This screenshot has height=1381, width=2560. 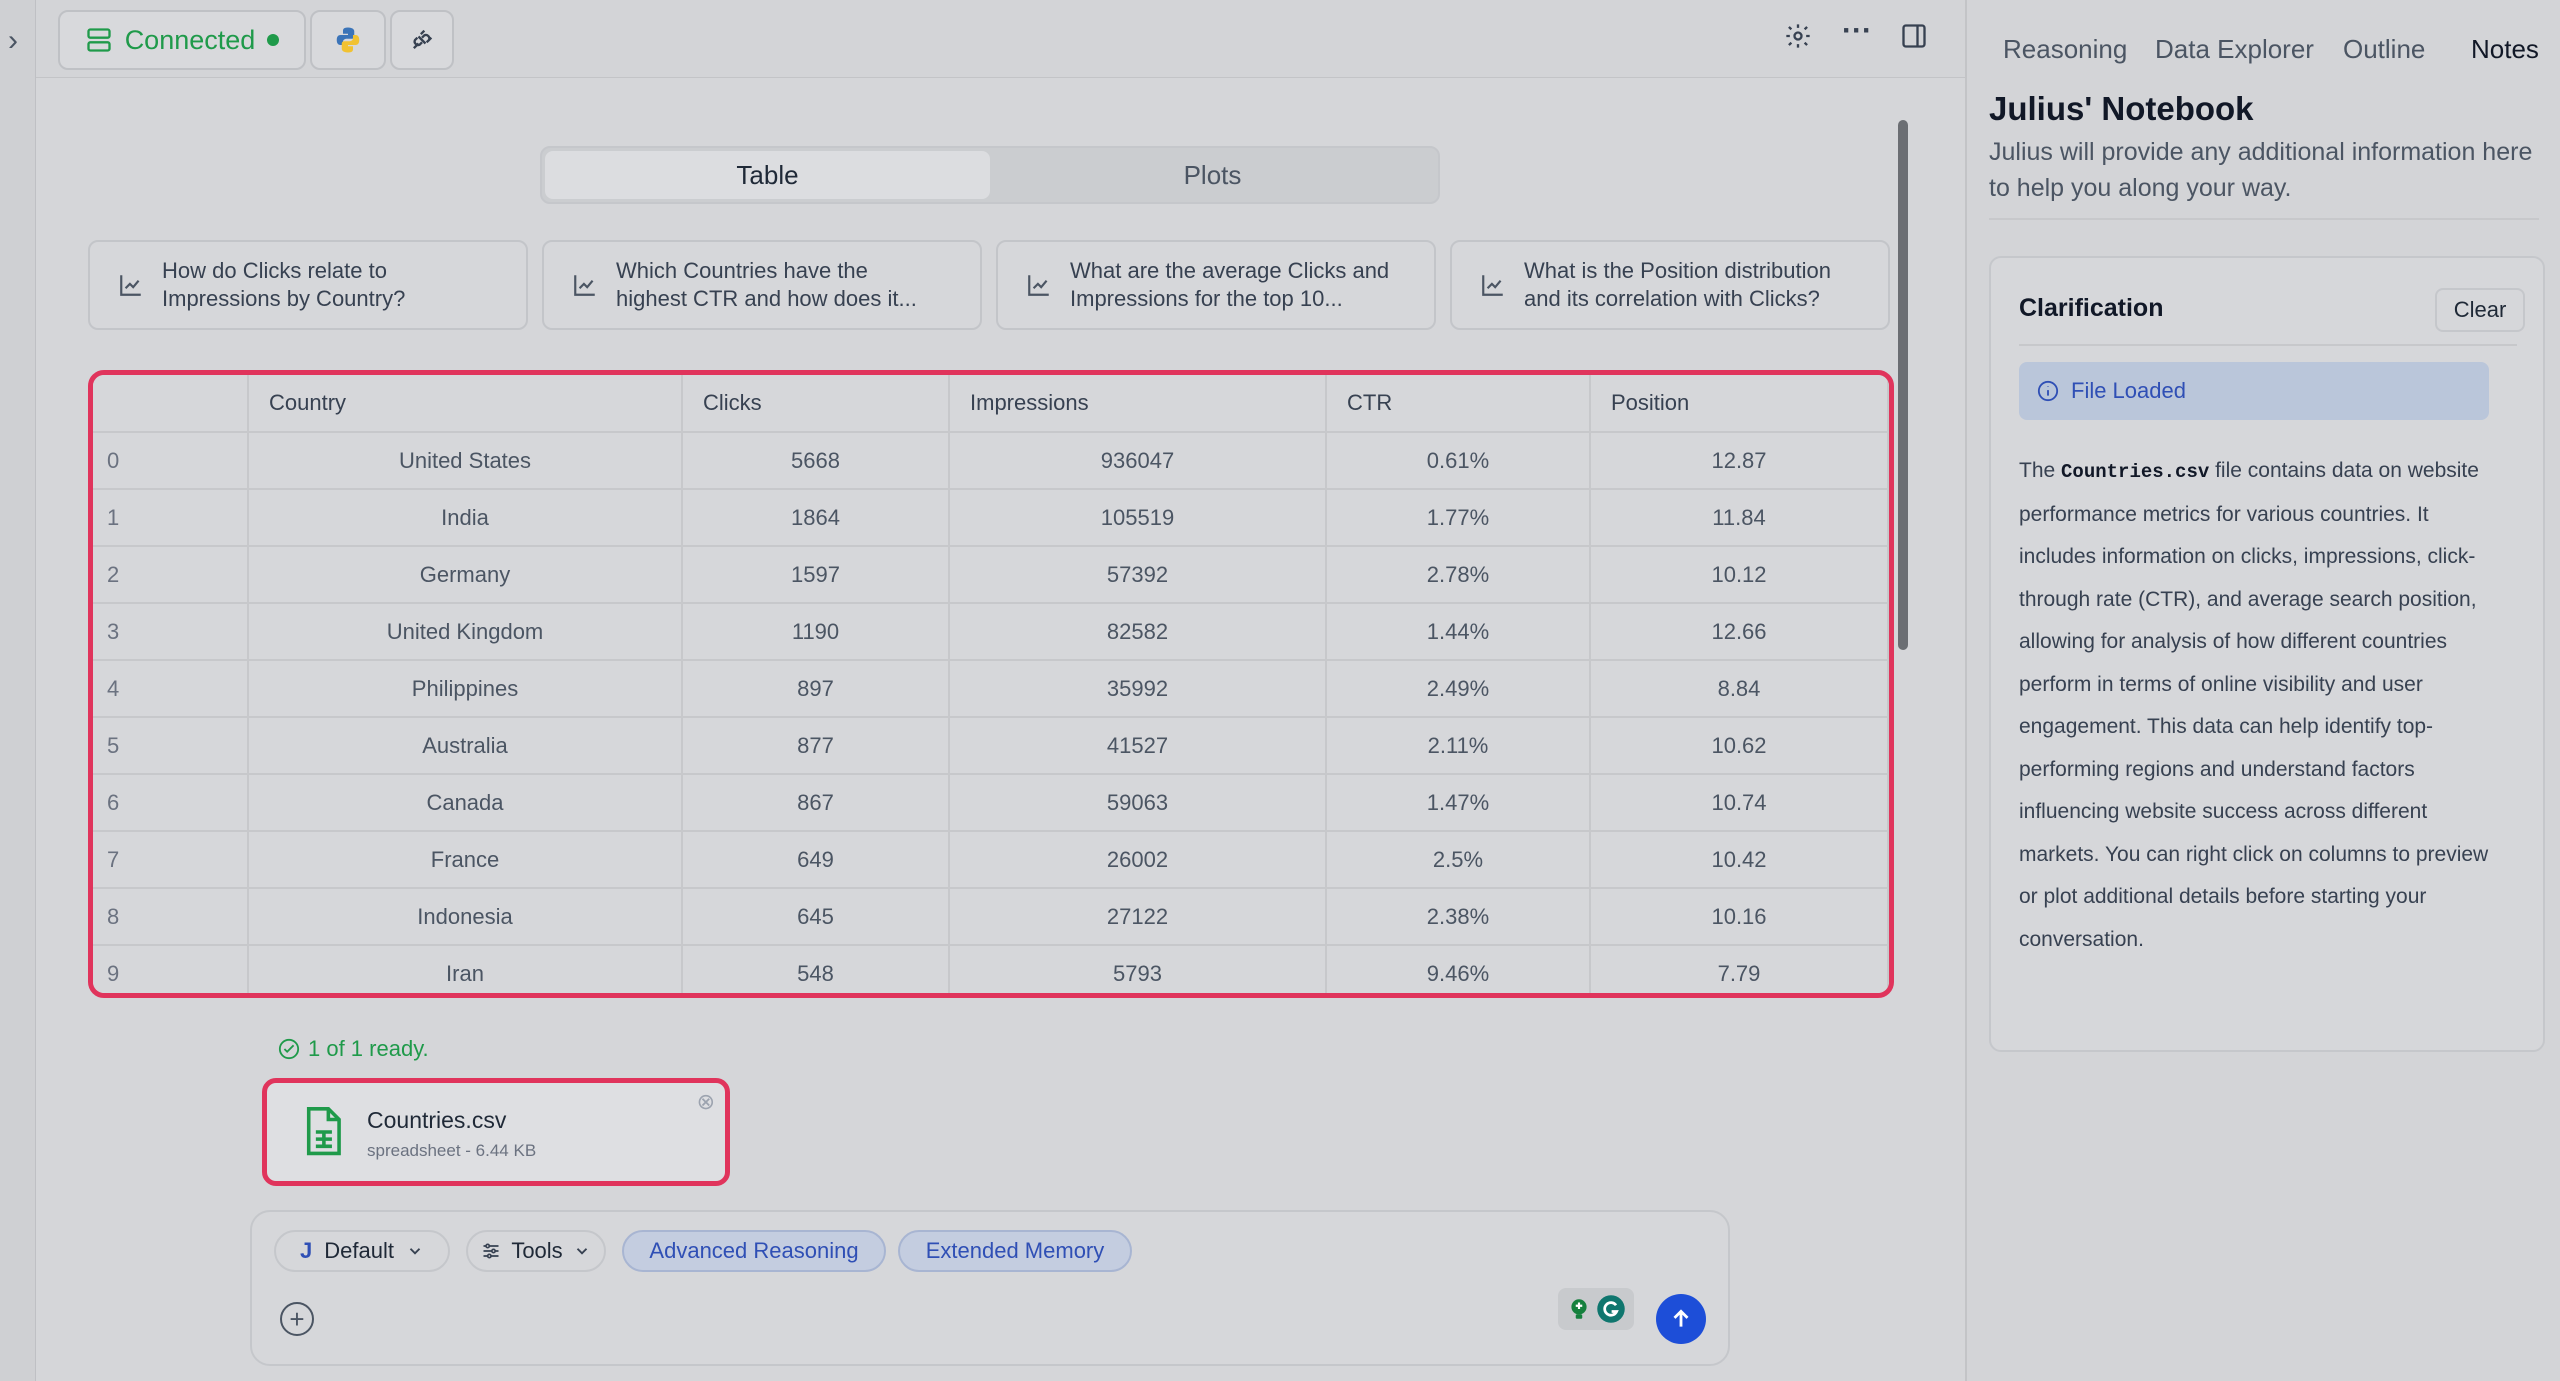 What do you see at coordinates (1138, 803) in the screenshot?
I see `table-cell: 59063` at bounding box center [1138, 803].